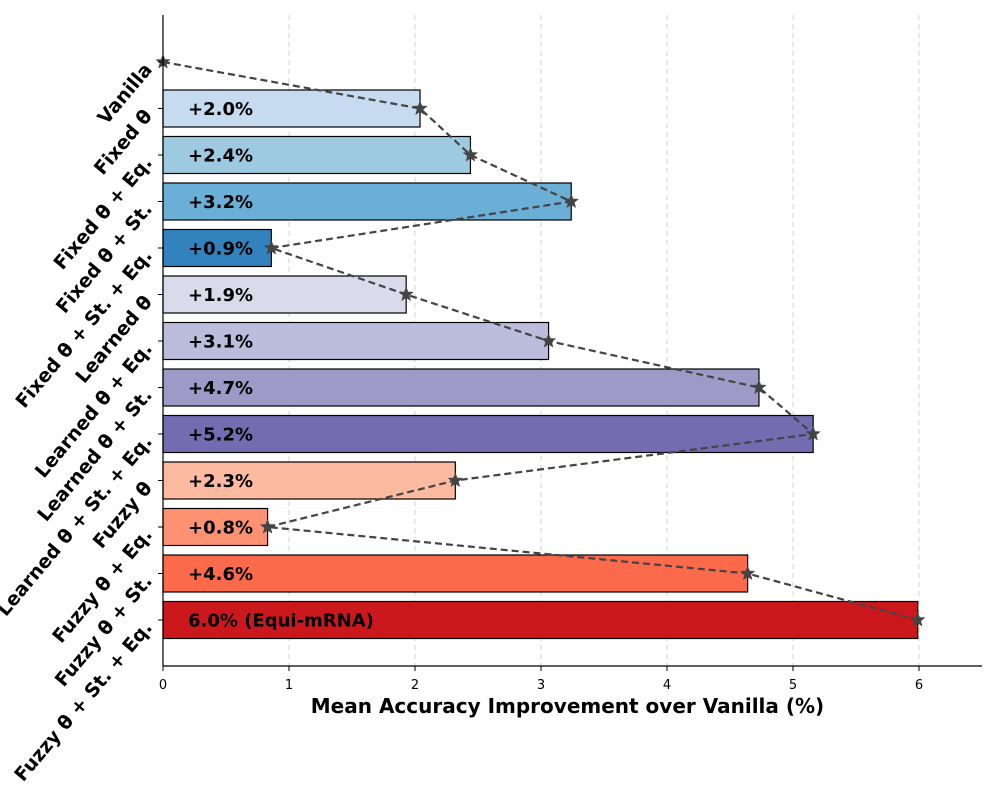 The width and height of the screenshot is (997, 797). What do you see at coordinates (415, 685) in the screenshot?
I see `x-tick-label: 2` at bounding box center [415, 685].